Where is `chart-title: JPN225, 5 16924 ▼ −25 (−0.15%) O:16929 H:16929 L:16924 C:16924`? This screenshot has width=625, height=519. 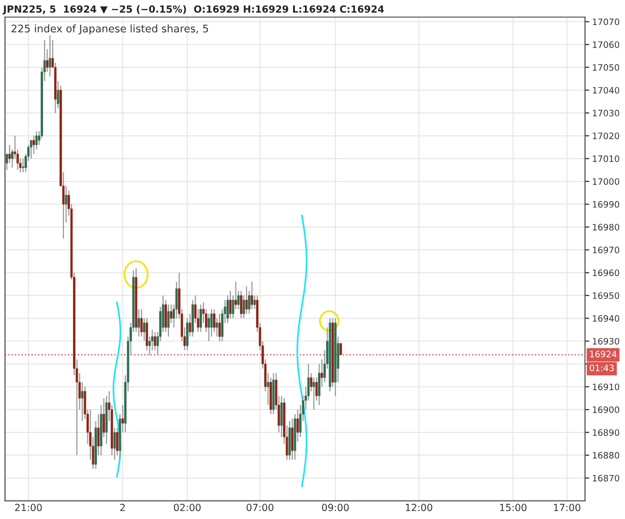 chart-title: JPN225, 5 16924 ▼ −25 (−0.15%) O:16929 H:16929 L:16924 C:16924 is located at coordinates (193, 10).